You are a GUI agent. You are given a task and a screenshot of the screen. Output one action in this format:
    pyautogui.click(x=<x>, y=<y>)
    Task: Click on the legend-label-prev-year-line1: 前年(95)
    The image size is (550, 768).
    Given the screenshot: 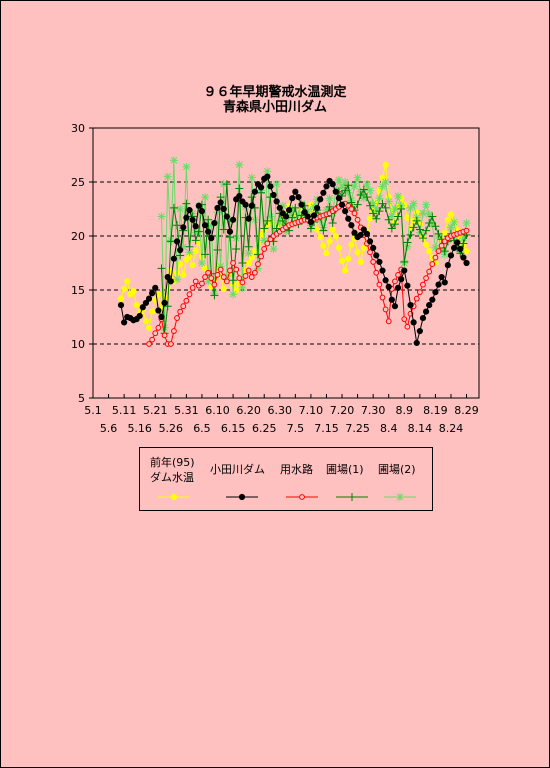 What is the action you would take?
    pyautogui.click(x=172, y=462)
    